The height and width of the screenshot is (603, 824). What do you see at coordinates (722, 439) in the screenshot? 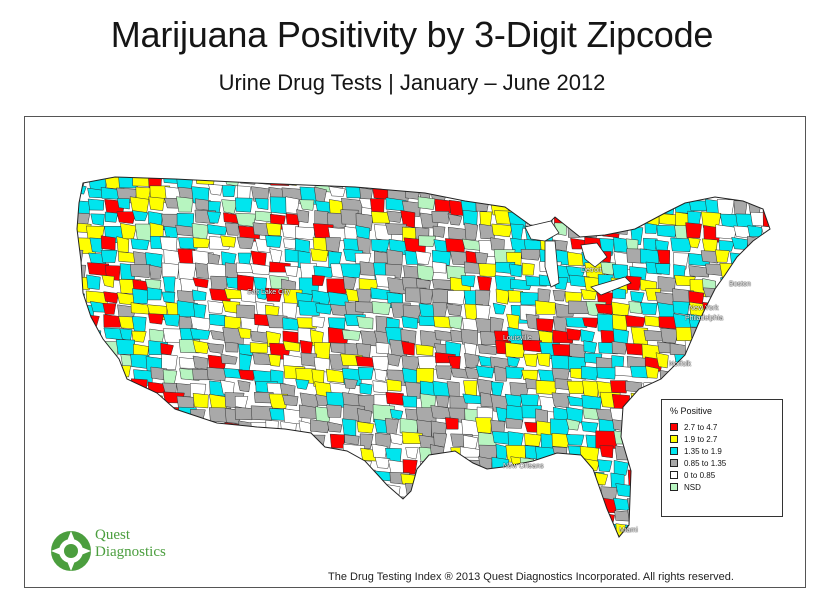
I see `legend-item: 1.9 to 2.7` at bounding box center [722, 439].